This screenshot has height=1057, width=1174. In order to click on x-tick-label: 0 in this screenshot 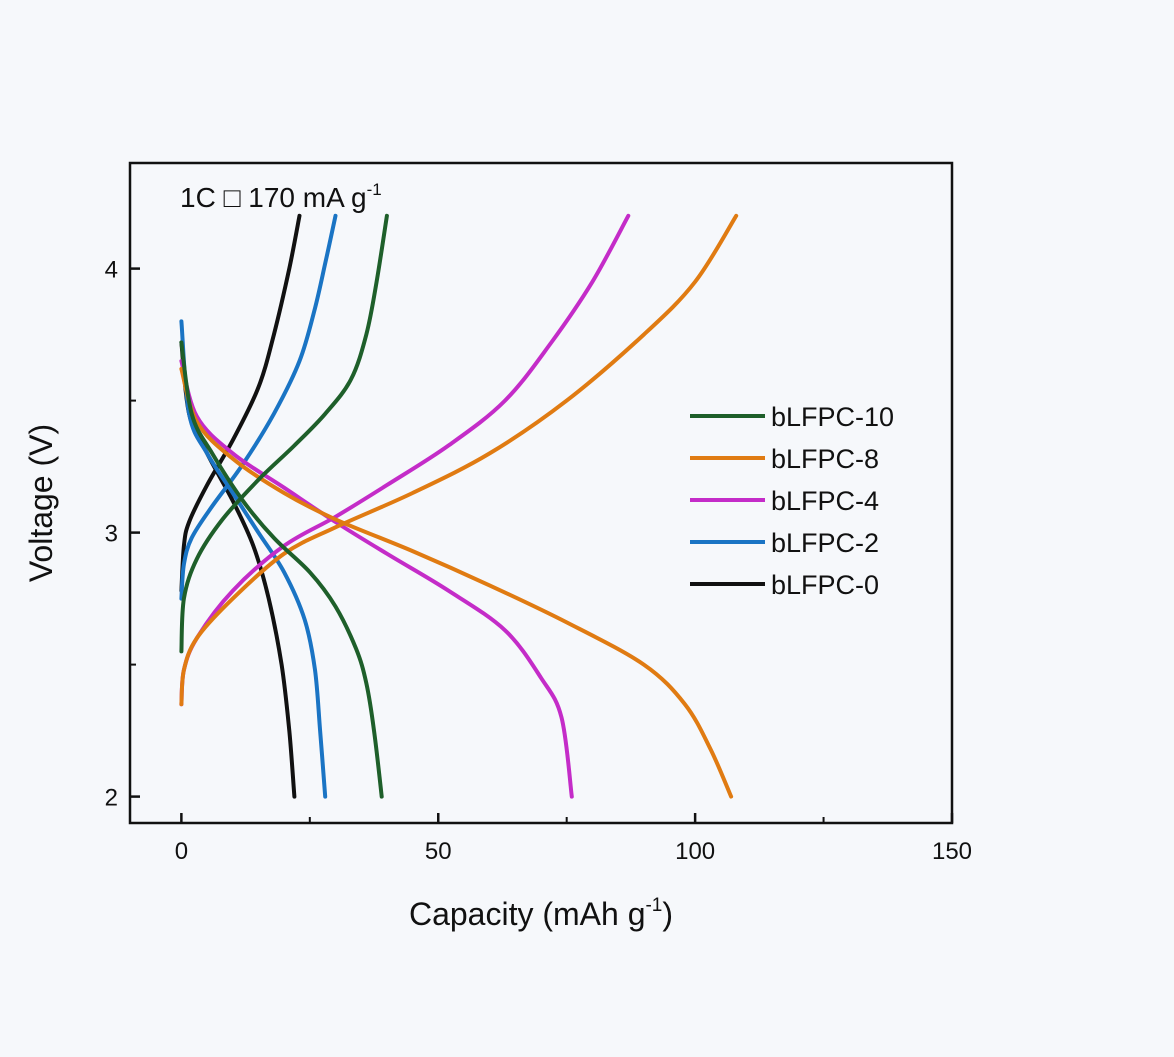, I will do `click(181, 851)`.